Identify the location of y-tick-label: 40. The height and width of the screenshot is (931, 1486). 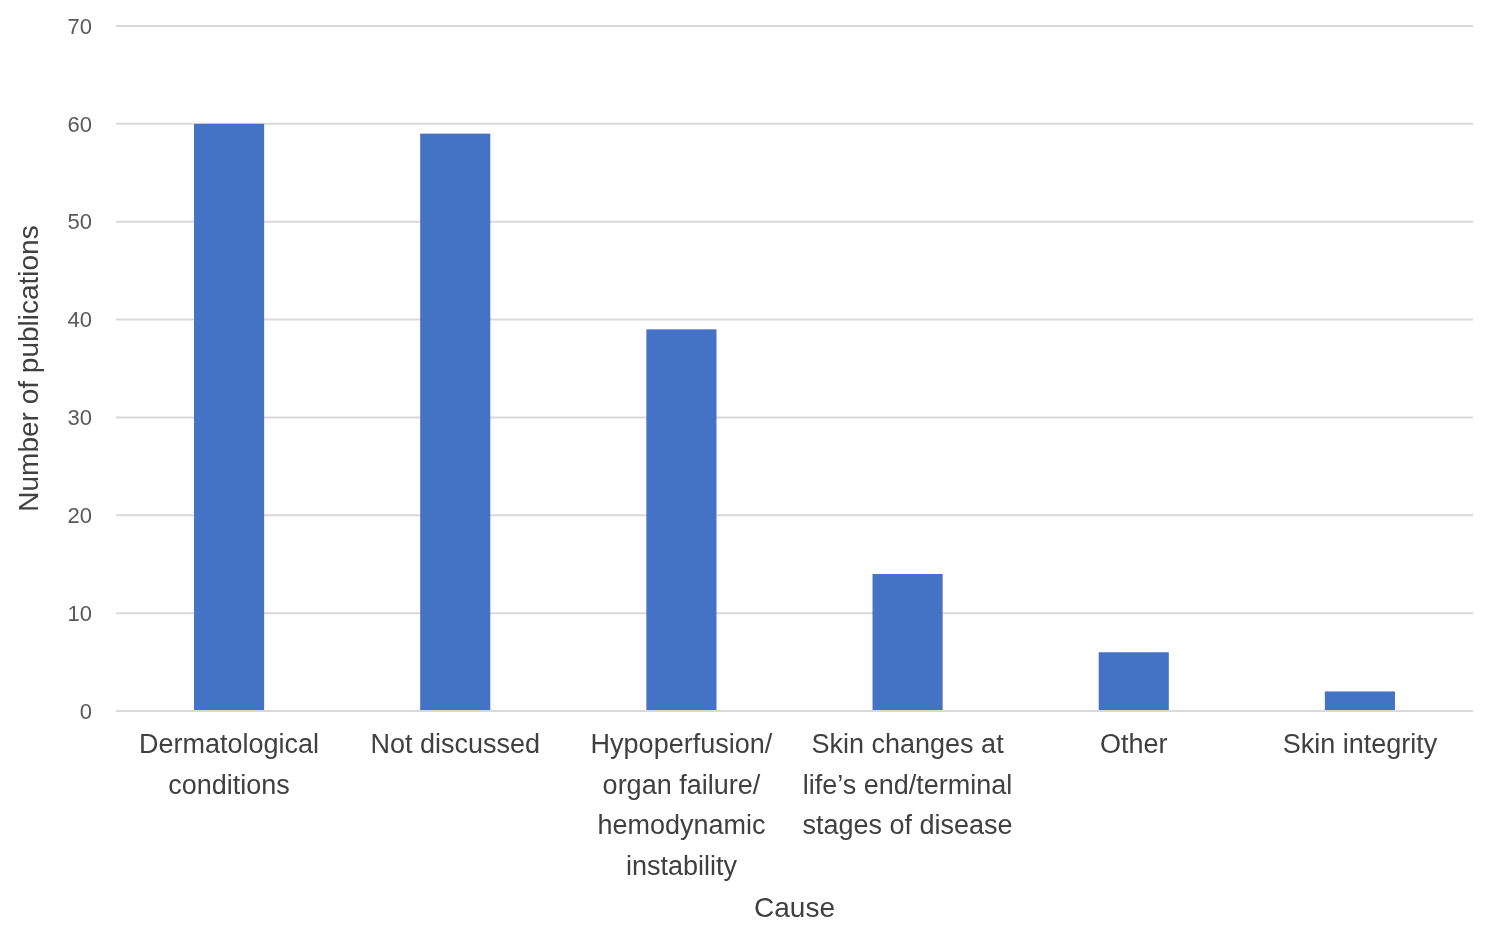
(79, 320).